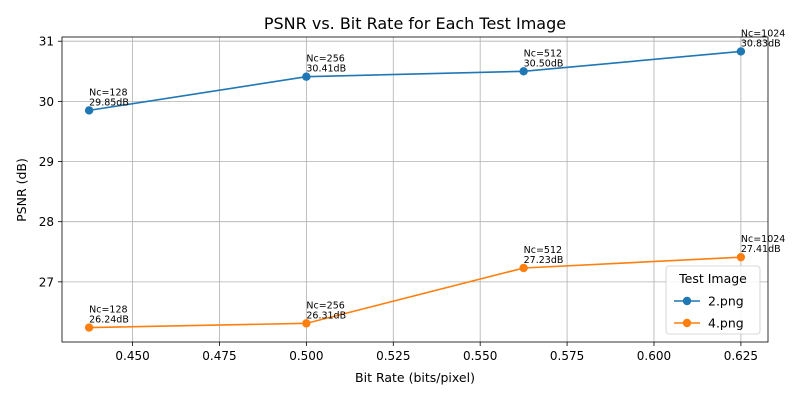  I want to click on data-label-value: 27.41dB, so click(761, 249).